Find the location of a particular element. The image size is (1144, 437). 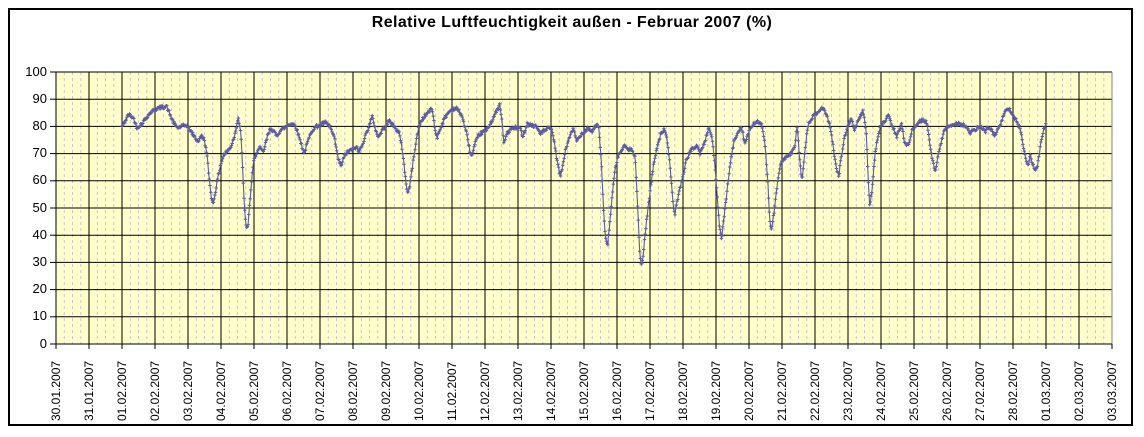

x-tick-label: 08.02.2007 is located at coordinates (352, 390).